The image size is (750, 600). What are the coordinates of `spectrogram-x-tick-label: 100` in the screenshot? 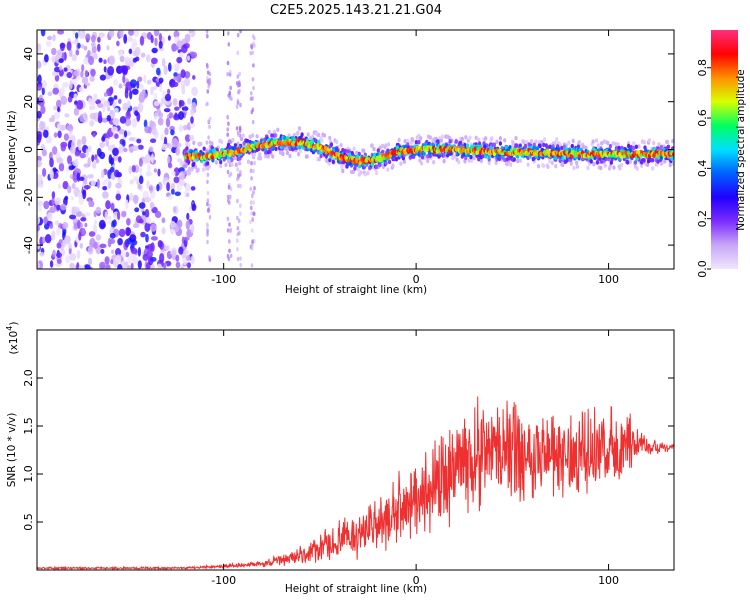 It's located at (608, 279).